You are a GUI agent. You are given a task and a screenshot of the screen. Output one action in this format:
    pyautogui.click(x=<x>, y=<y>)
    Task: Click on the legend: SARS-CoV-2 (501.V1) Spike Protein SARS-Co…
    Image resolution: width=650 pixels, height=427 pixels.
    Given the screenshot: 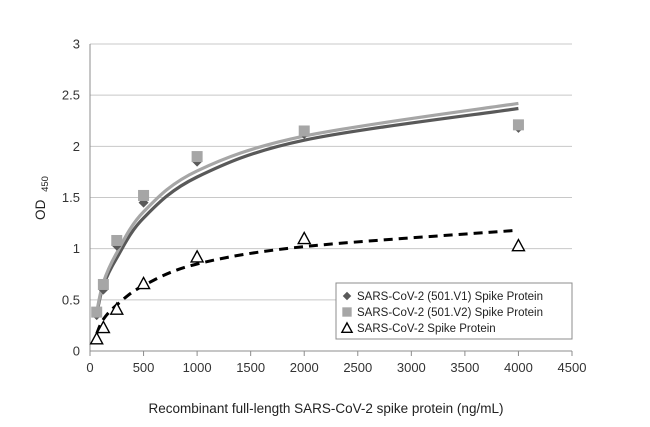 What is the action you would take?
    pyautogui.click(x=454, y=311)
    